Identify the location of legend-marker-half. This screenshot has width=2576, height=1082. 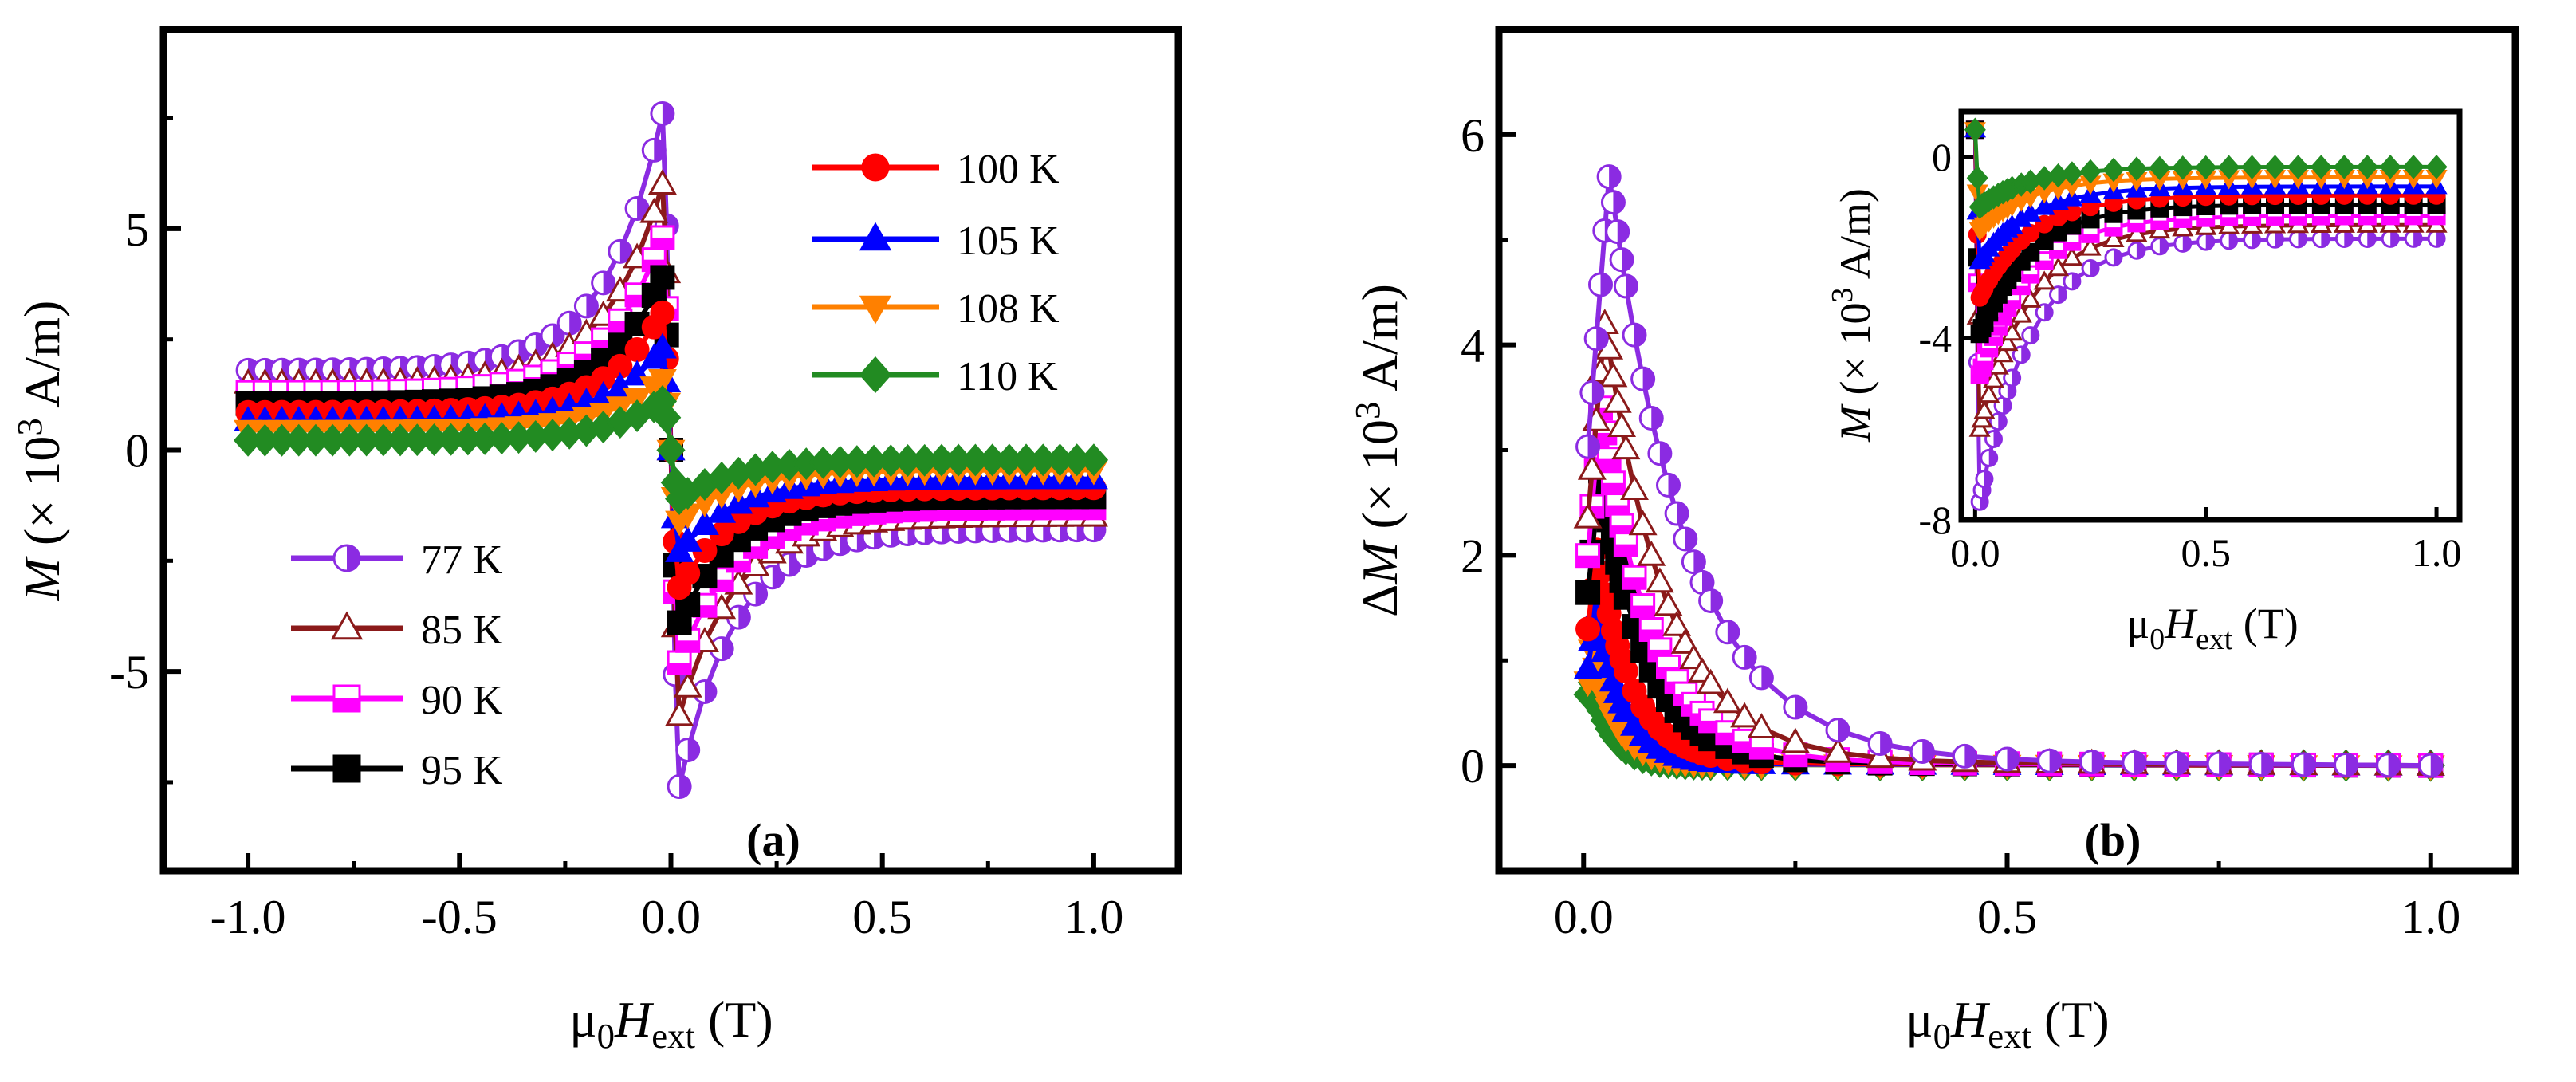
(347, 705).